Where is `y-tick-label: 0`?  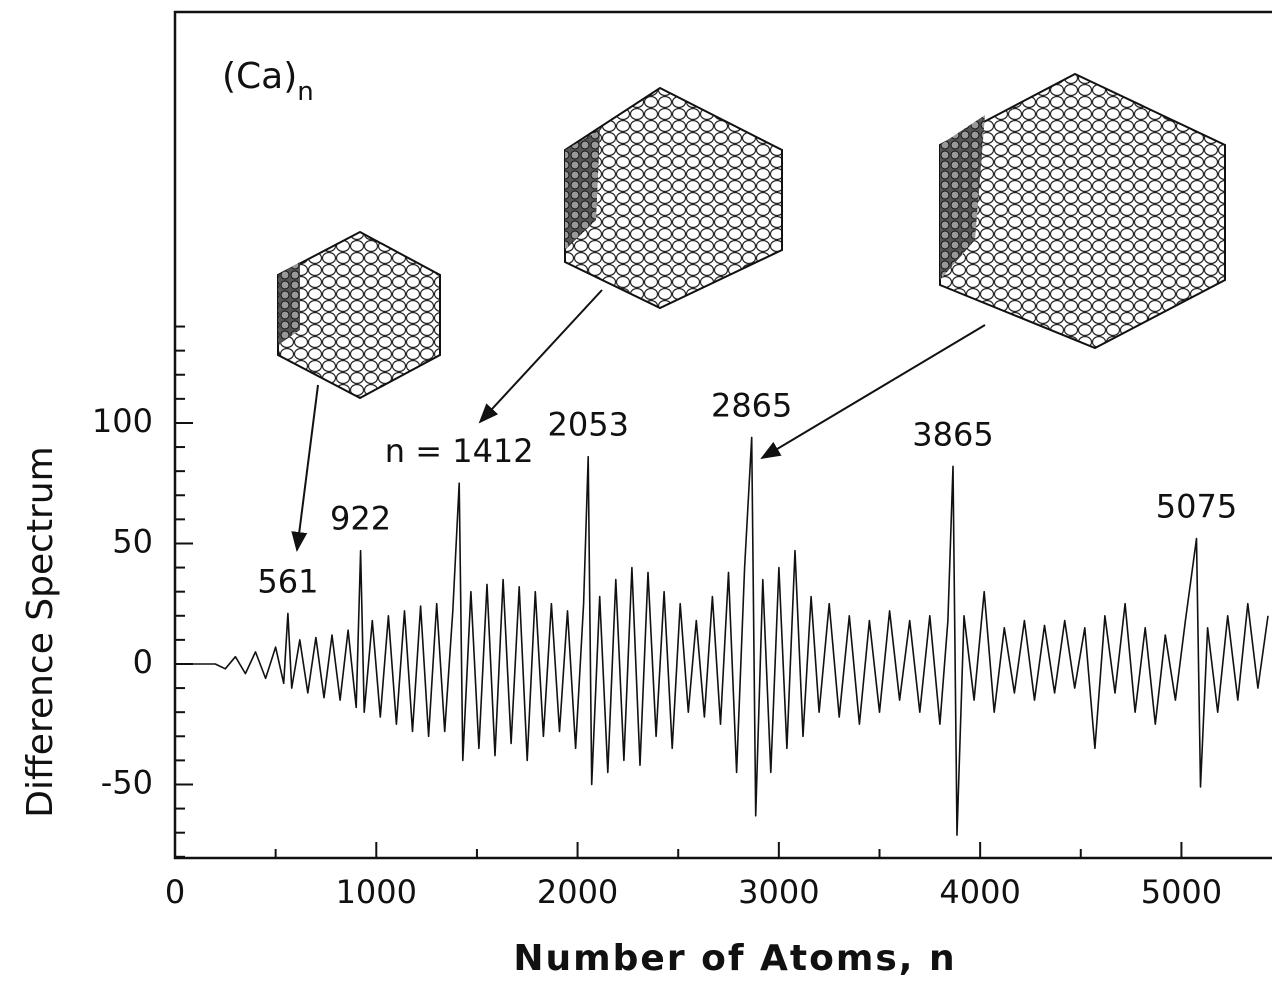
y-tick-label: 0 is located at coordinates (143, 662).